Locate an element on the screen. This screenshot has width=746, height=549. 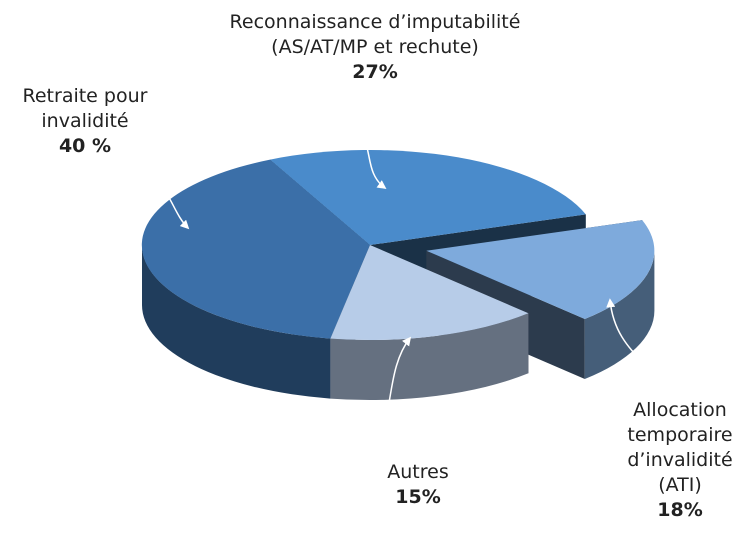
category-label: Retraite pour invalidité is located at coordinates (85, 108).